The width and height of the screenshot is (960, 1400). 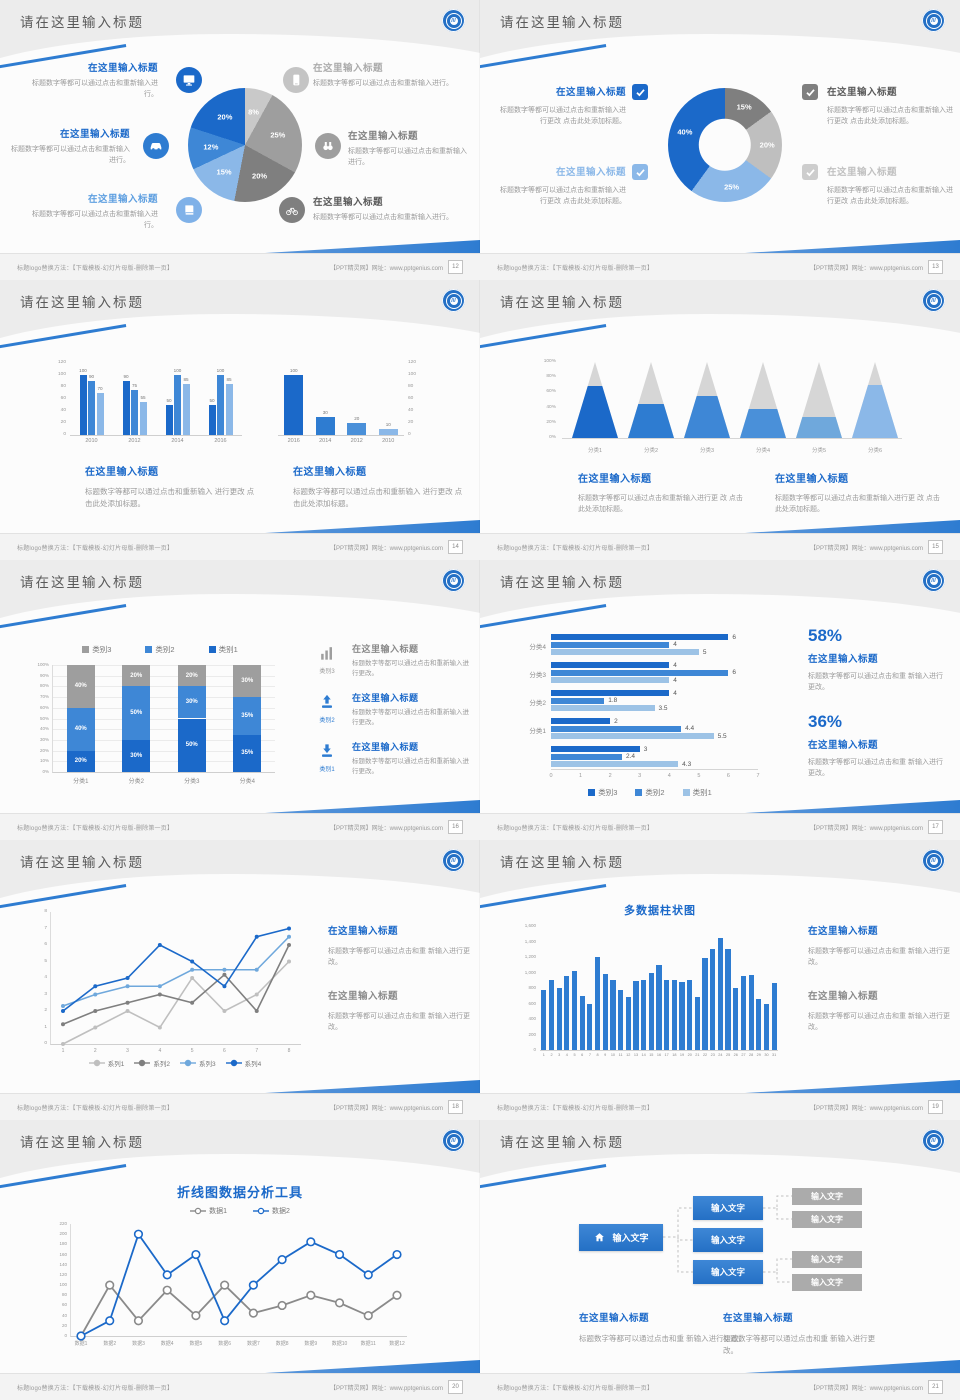 I want to click on y-axis-tick: 10%, so click(x=44, y=761).